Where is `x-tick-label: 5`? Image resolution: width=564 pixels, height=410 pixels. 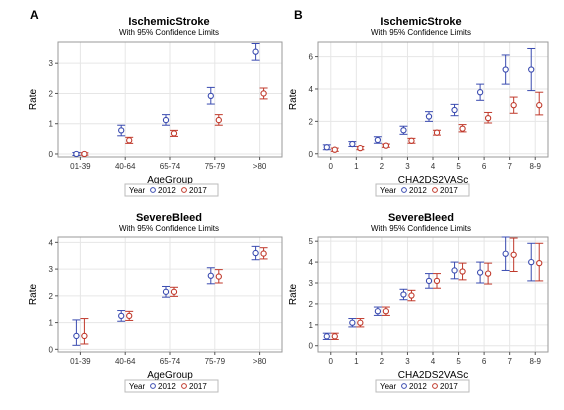 x-tick-label: 5 is located at coordinates (458, 166).